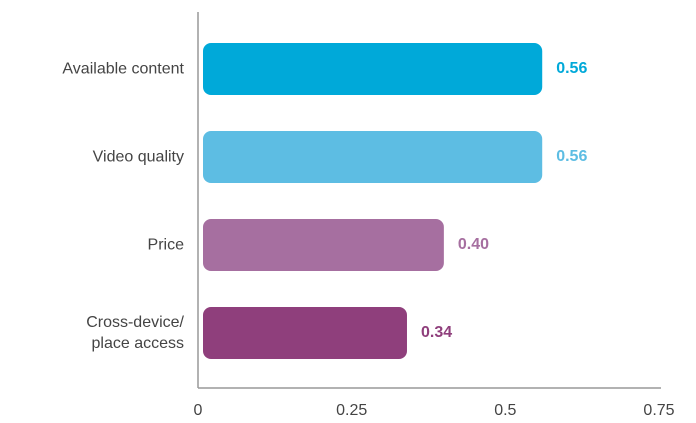  Describe the element at coordinates (198, 410) in the screenshot. I see `x-tick-label: 0` at that location.